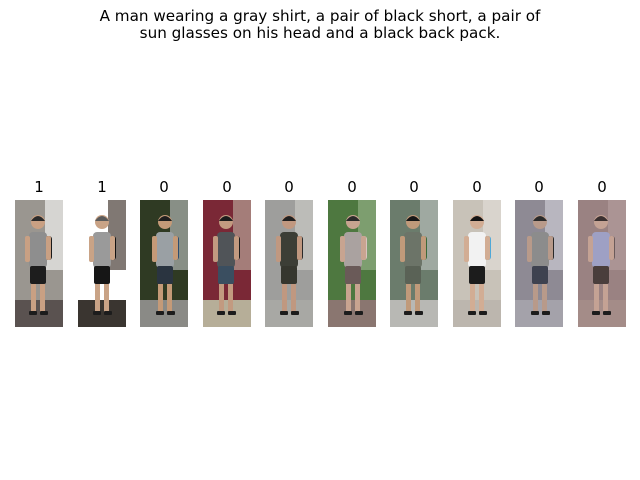 The image size is (640, 480). I want to click on result-3: 0, so click(164, 251).